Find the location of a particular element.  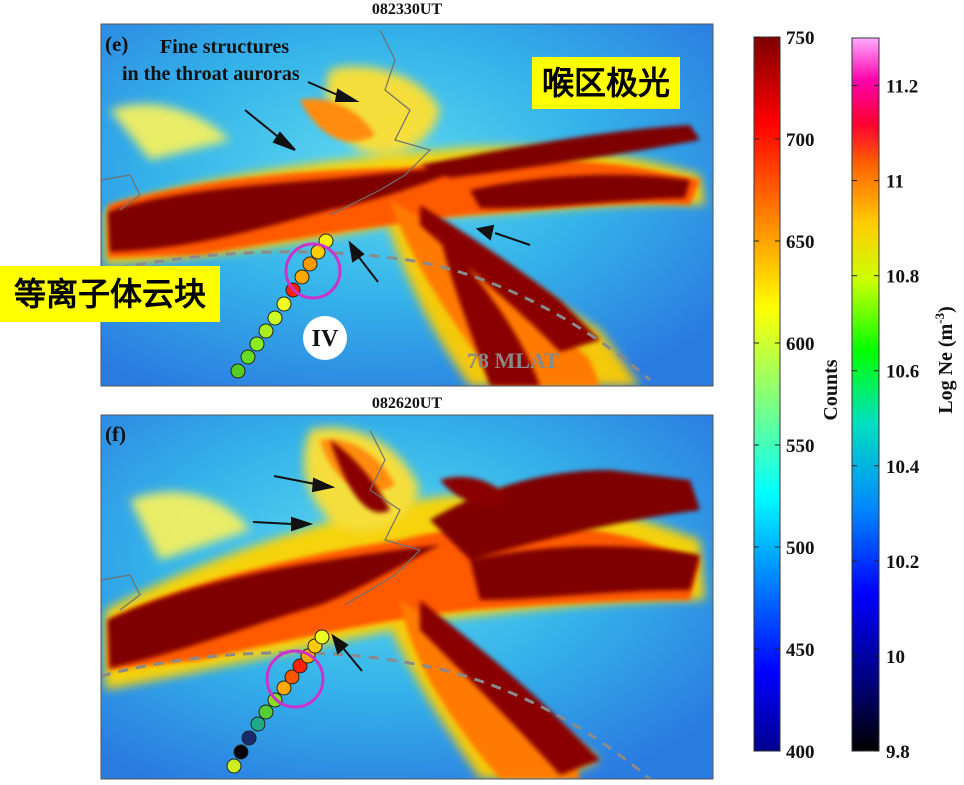

colorbar-tick-label: 9.8 is located at coordinates (898, 752).